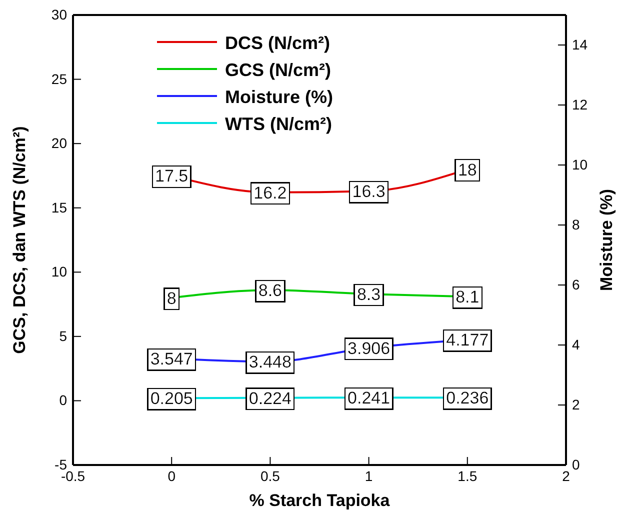 This screenshot has height=516, width=622. What do you see at coordinates (319, 500) in the screenshot?
I see `x-axis-title: % Starch Tapioka` at bounding box center [319, 500].